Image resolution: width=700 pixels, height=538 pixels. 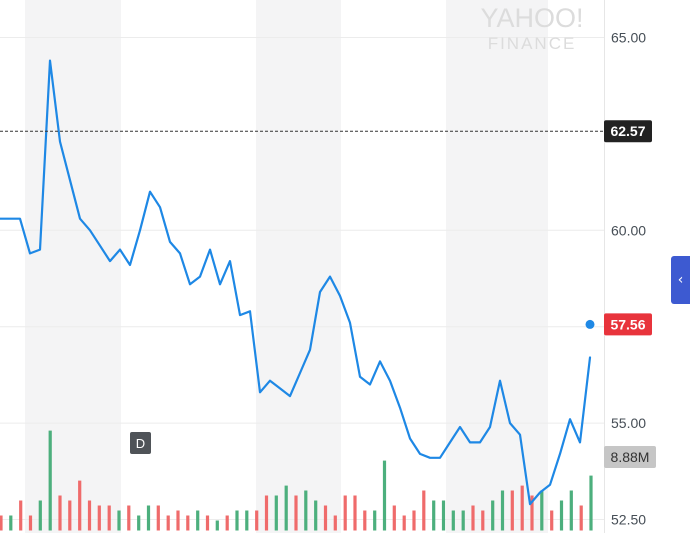 I want to click on interval-badge-bg, so click(x=140, y=443).